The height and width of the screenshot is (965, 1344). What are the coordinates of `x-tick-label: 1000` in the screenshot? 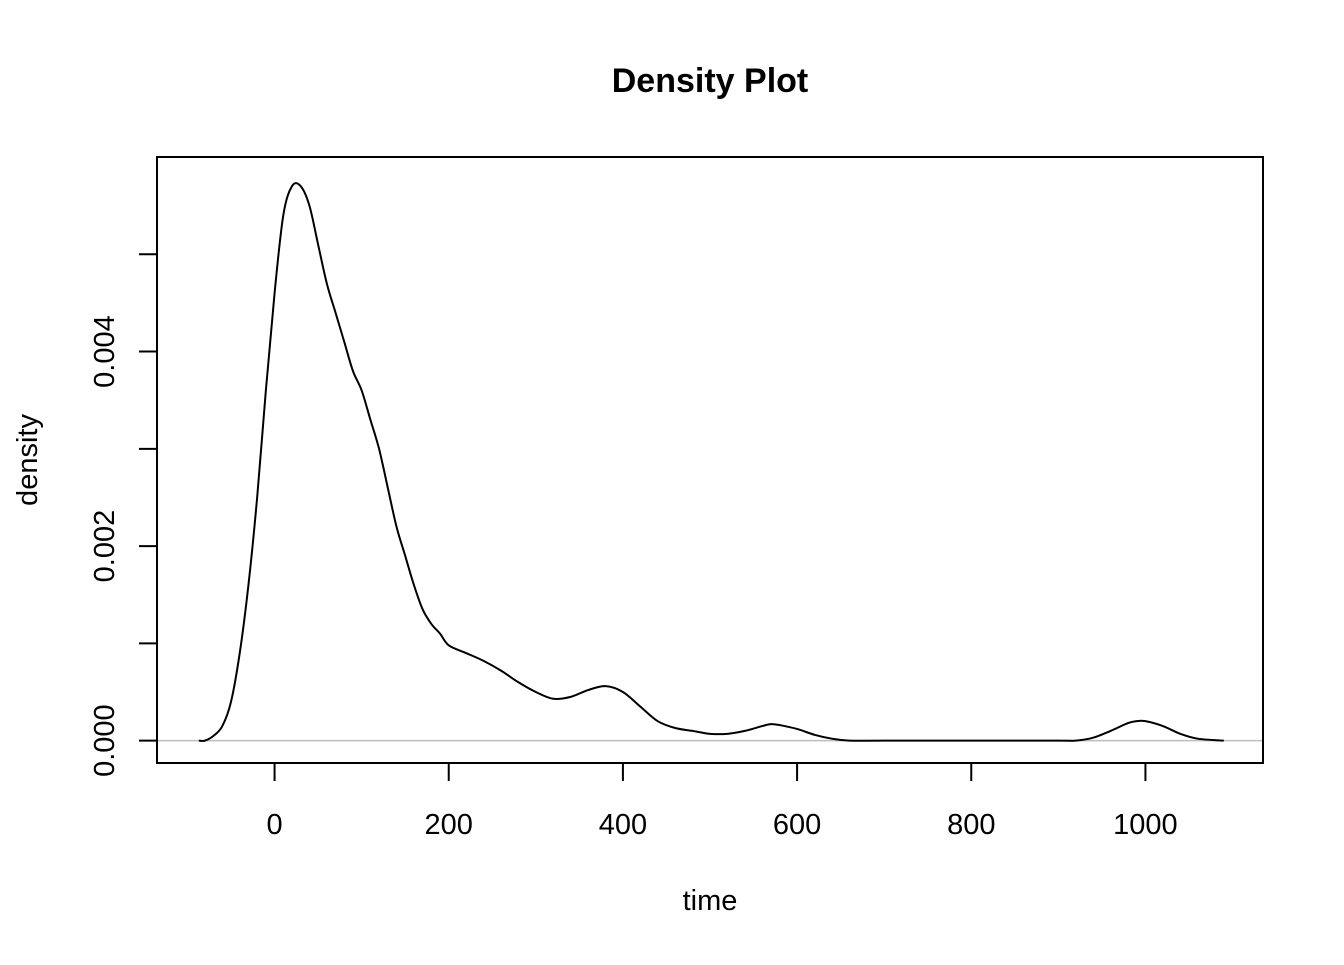 It's located at (1145, 825).